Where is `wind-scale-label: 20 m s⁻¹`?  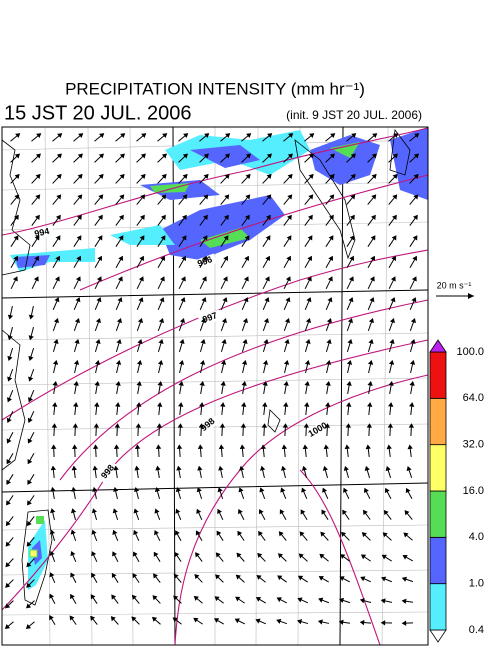
wind-scale-label: 20 m s⁻¹ is located at coordinates (454, 285).